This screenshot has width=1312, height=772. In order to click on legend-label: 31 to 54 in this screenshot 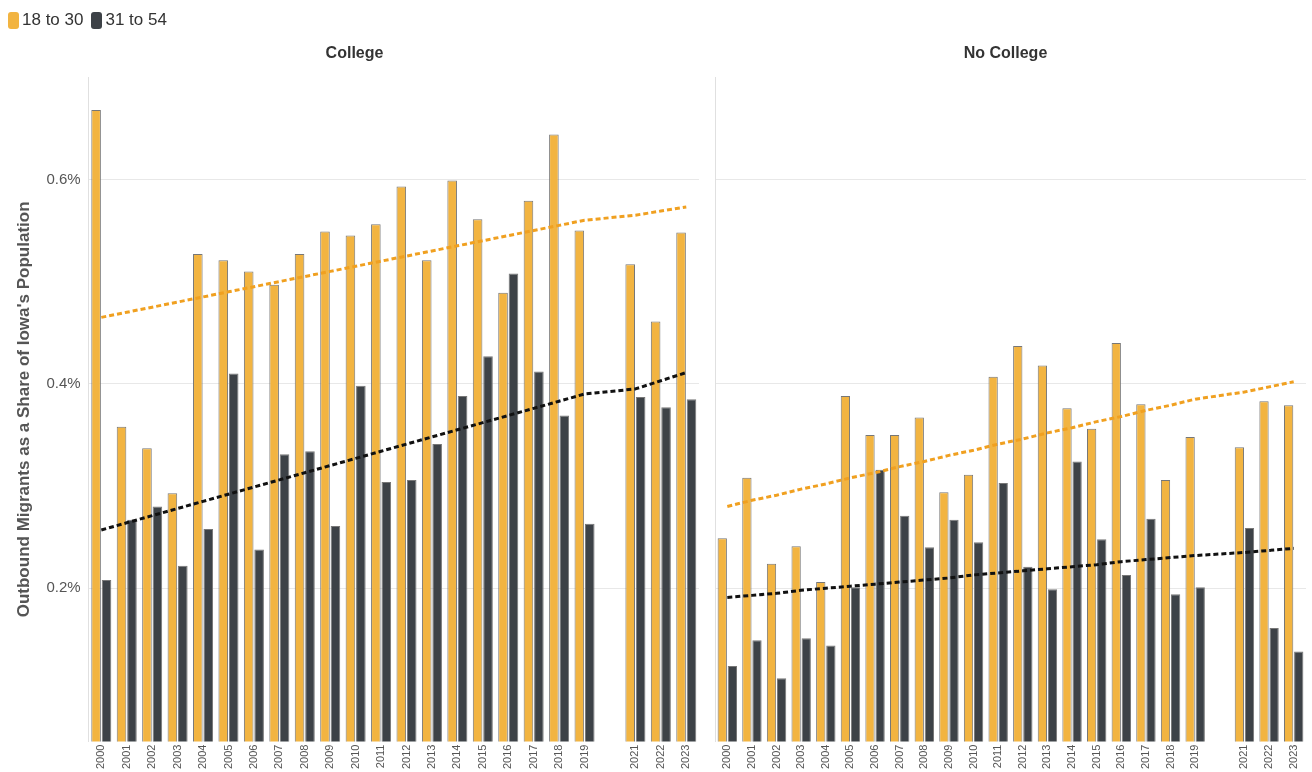, I will do `click(136, 20)`.